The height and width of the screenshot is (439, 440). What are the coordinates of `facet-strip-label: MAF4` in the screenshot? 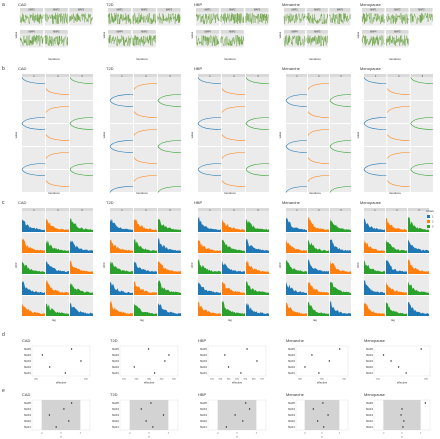 It's located at (208, 32).